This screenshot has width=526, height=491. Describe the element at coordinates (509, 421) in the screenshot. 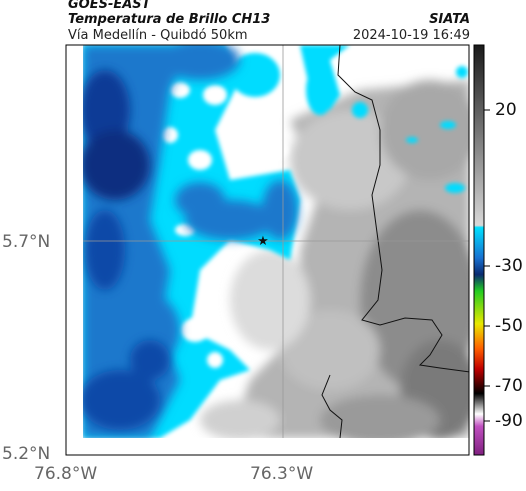

I see `colorbar-tick-minus90: -90` at that location.